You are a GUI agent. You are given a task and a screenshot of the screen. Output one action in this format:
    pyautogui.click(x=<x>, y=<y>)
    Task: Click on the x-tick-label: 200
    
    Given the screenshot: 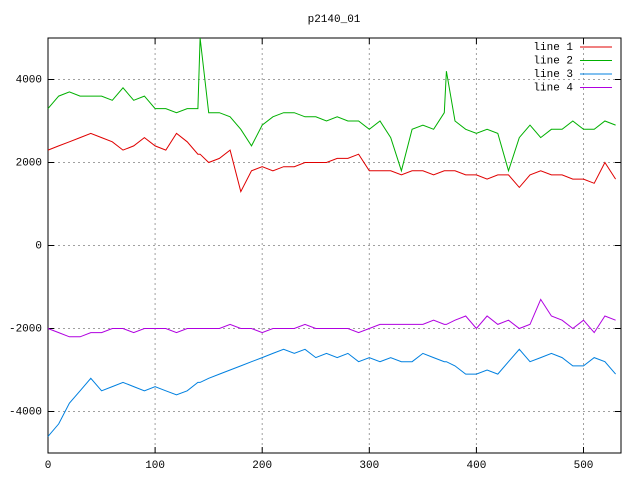 What is the action you would take?
    pyautogui.click(x=262, y=466)
    